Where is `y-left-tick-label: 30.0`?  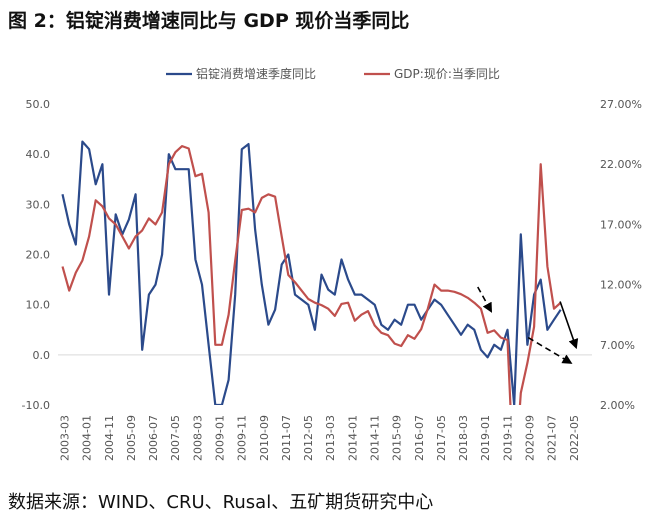 y-left-tick-label: 30.0 is located at coordinates (38, 204).